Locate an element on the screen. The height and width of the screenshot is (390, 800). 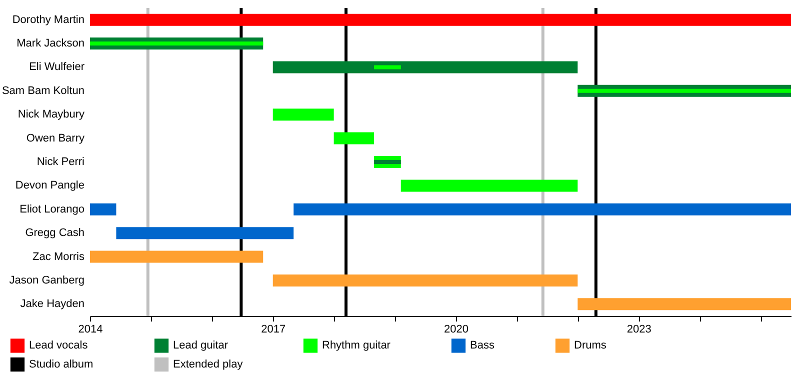
legend-label: Drums is located at coordinates (590, 346).